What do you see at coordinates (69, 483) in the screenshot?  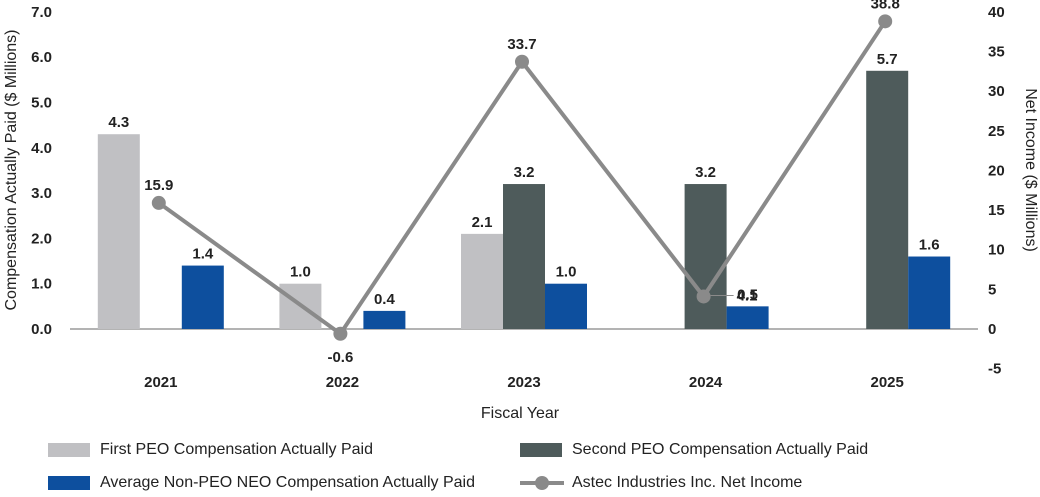 I see `legend-swatch-non-peo` at bounding box center [69, 483].